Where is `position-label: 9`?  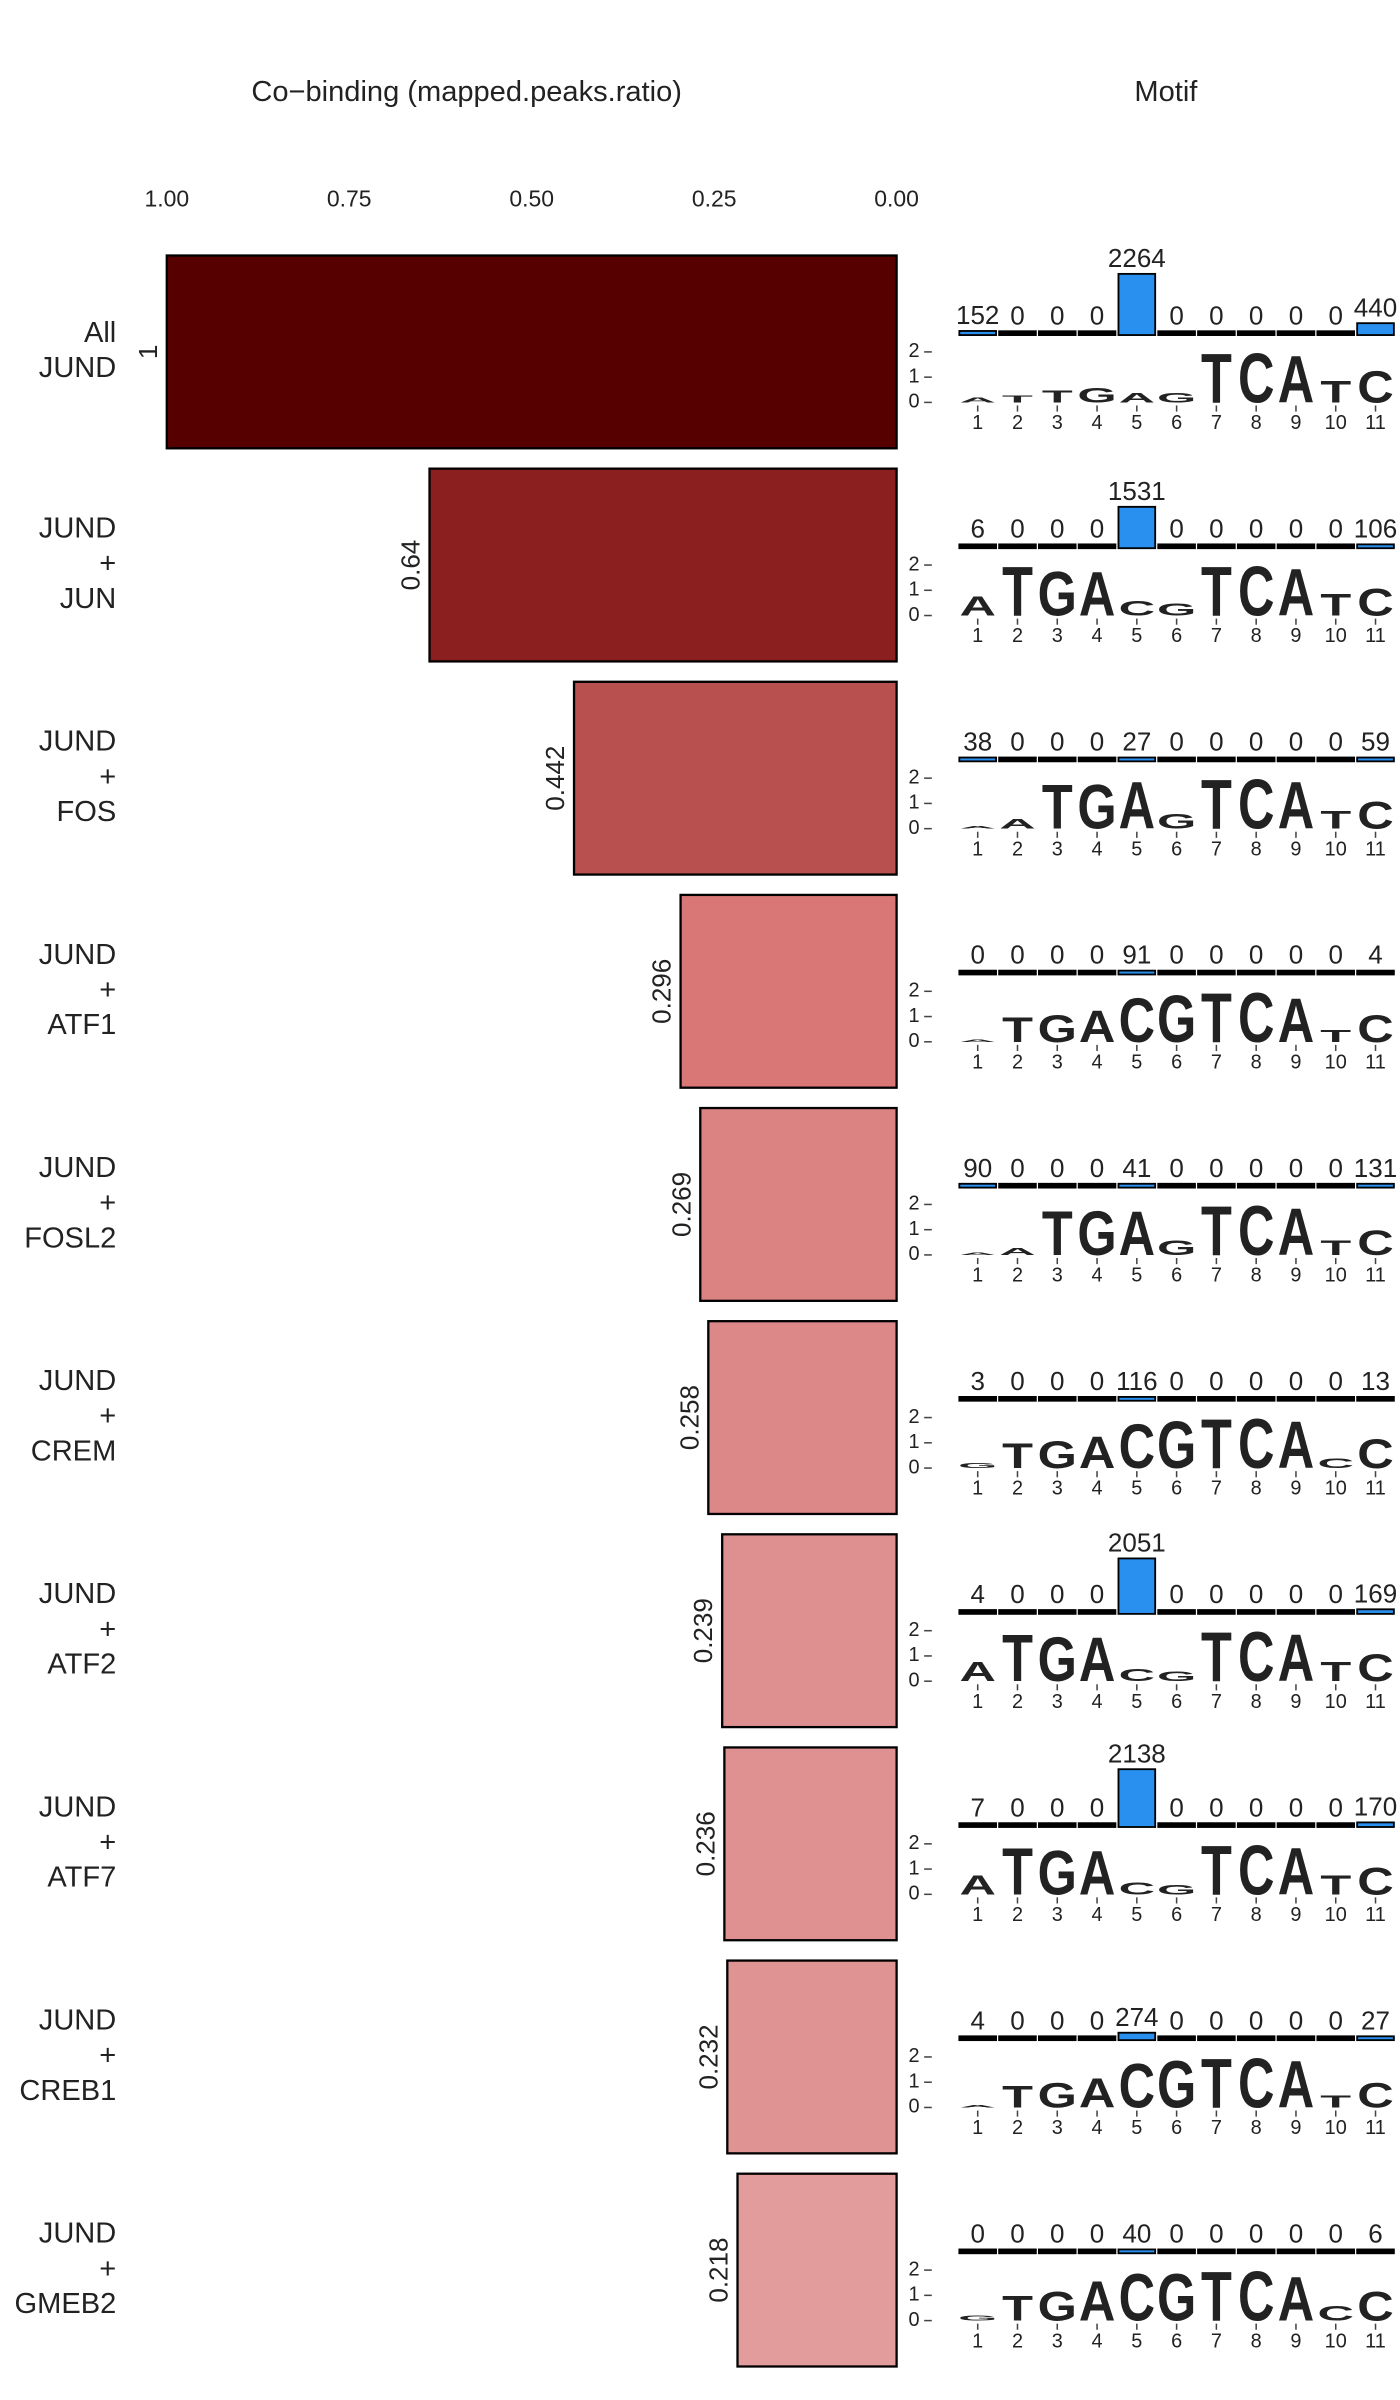
position-label: 9 is located at coordinates (1295, 423).